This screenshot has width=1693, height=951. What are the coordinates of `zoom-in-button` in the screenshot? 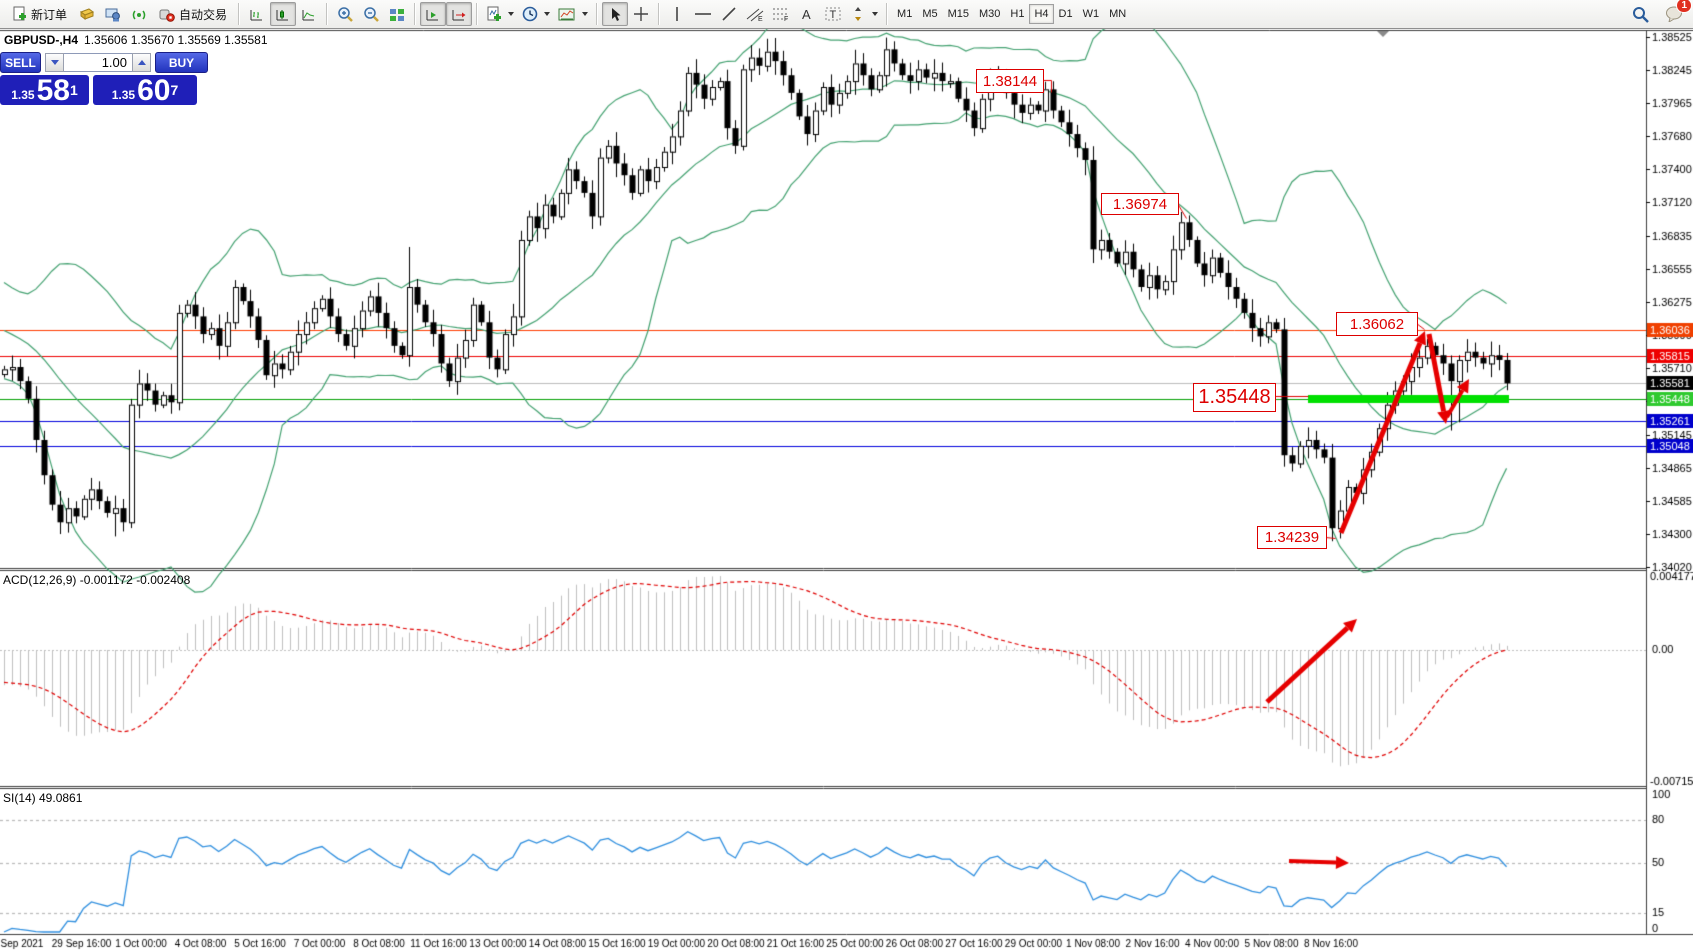 It's located at (345, 14).